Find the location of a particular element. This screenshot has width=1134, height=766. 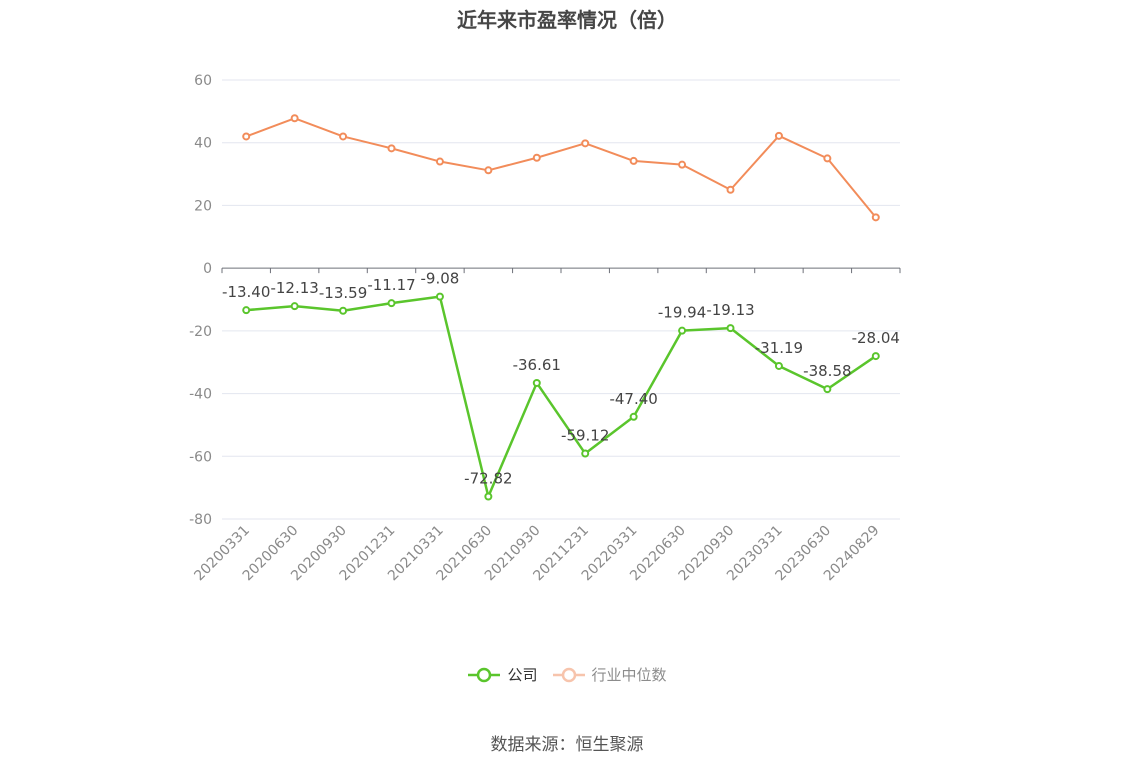

legend-company-label: 公司 is located at coordinates (522, 675).